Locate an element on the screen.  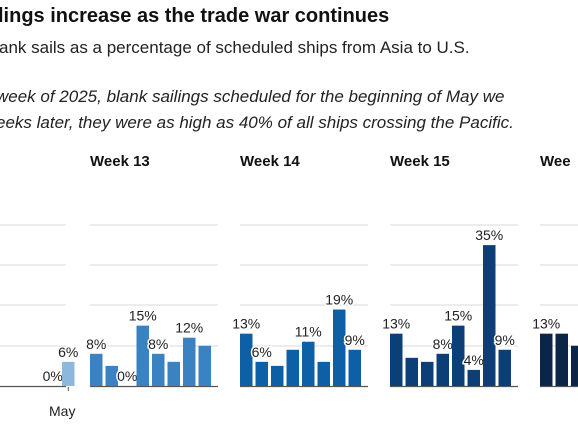
data-label: 19% is located at coordinates (339, 300).